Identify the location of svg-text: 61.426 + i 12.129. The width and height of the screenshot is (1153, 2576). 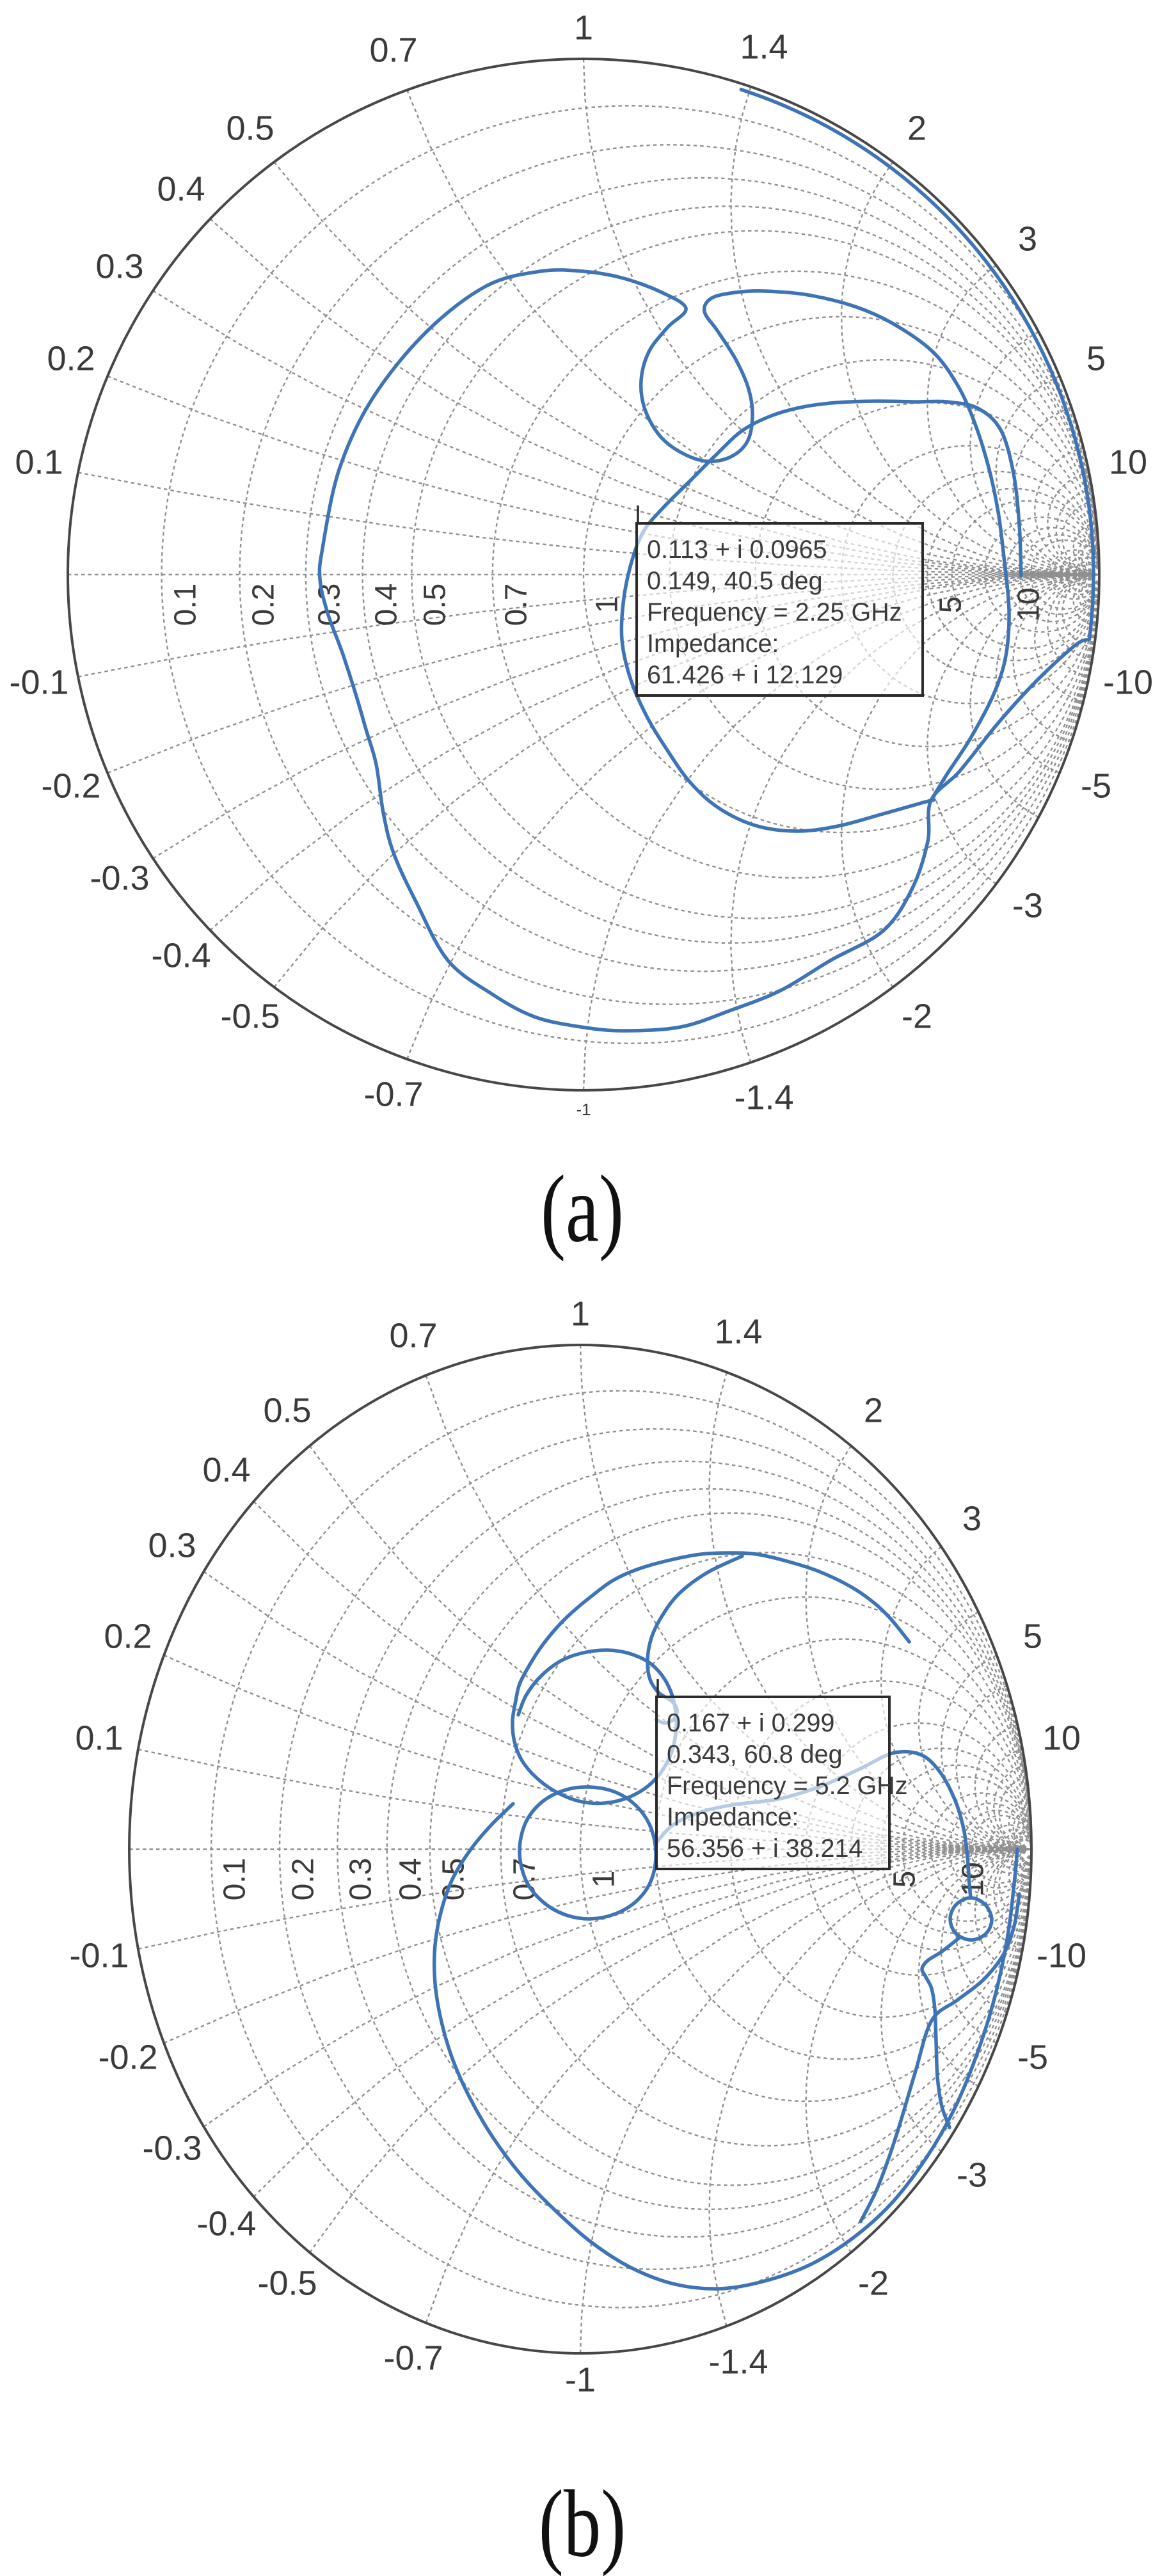
(745, 675).